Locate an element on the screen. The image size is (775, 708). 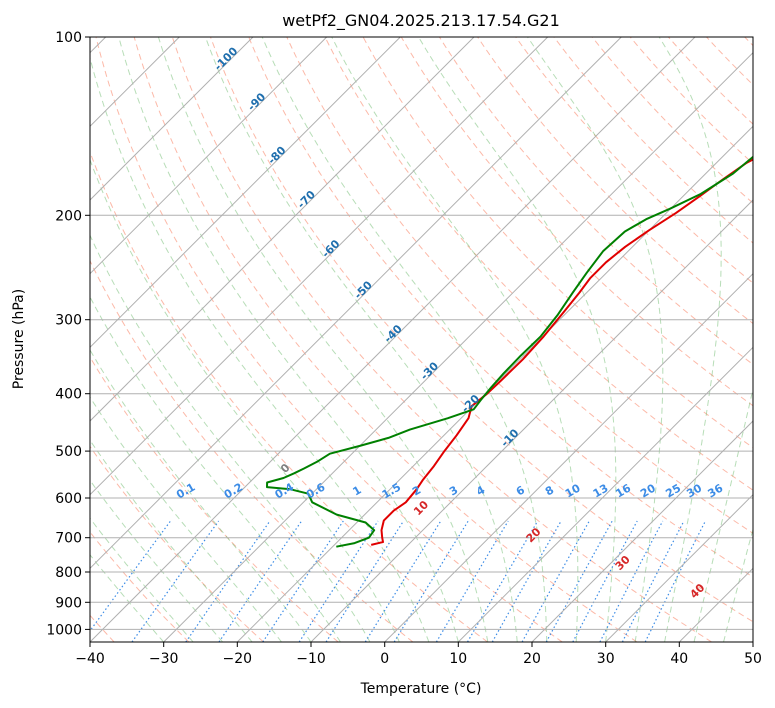
x-tick-label: −30 is located at coordinates (164, 659).